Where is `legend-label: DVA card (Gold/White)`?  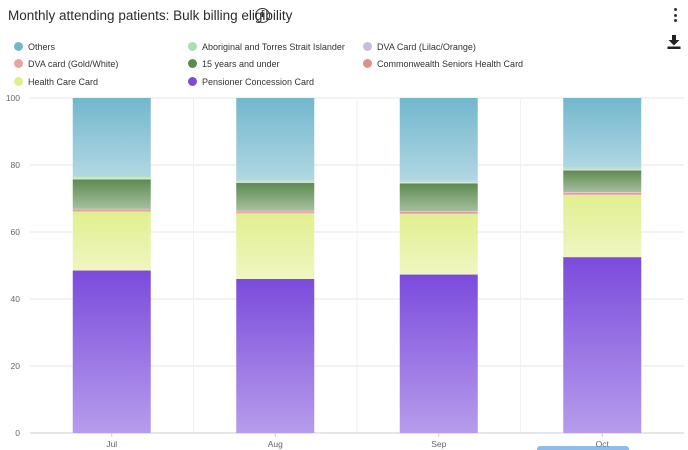
legend-label: DVA card (Gold/White) is located at coordinates (73, 64).